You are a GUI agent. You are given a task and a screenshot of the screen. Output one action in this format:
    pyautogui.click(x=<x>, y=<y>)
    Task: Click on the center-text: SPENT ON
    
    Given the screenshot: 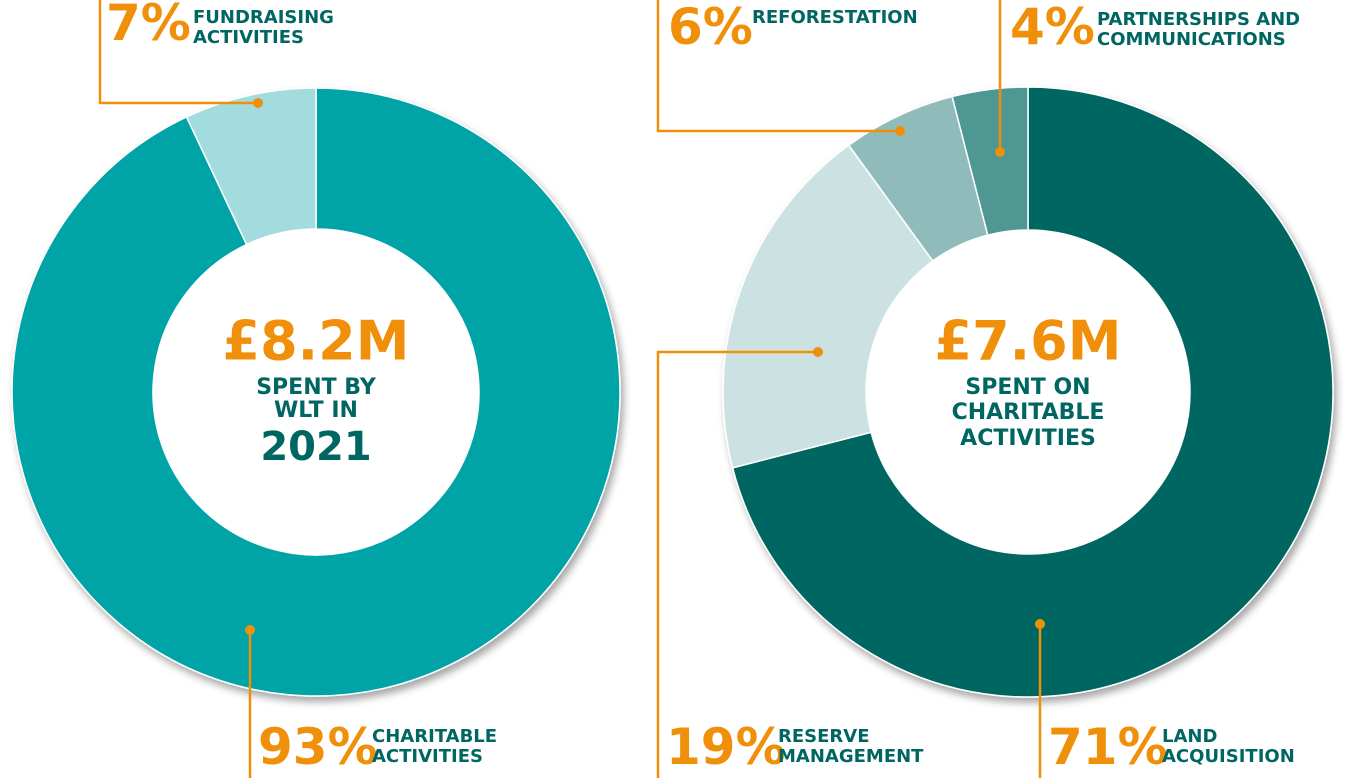 What is the action you would take?
    pyautogui.click(x=1027, y=387)
    